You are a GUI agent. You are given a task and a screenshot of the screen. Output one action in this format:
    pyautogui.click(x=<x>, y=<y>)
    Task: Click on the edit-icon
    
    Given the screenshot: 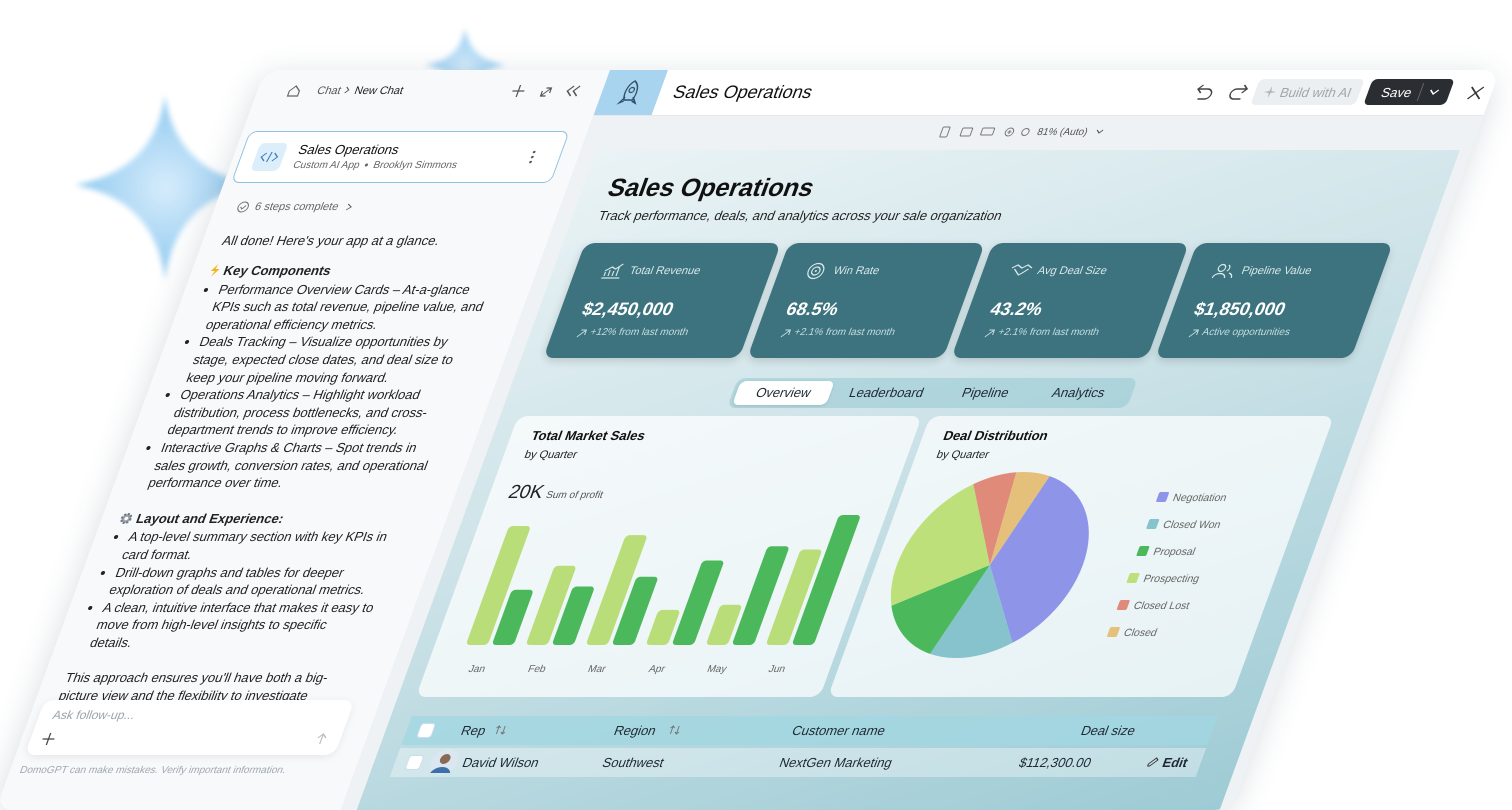 What is the action you would take?
    pyautogui.click(x=1153, y=762)
    